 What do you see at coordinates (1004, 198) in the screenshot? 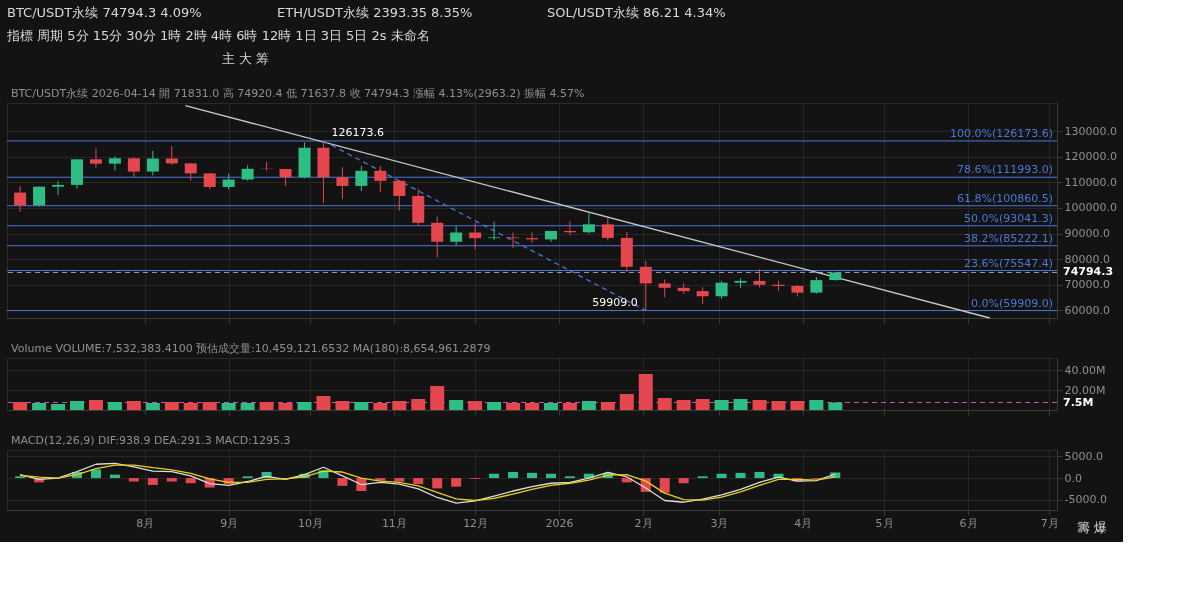
I see `ref-line-label: 61.8%(100860.5)` at bounding box center [1004, 198].